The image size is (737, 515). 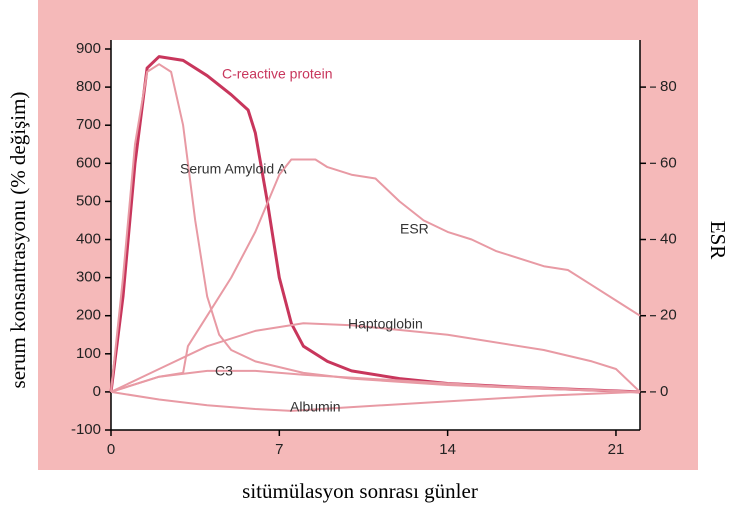 What do you see at coordinates (88, 124) in the screenshot?
I see `y-tick-label: 700` at bounding box center [88, 124].